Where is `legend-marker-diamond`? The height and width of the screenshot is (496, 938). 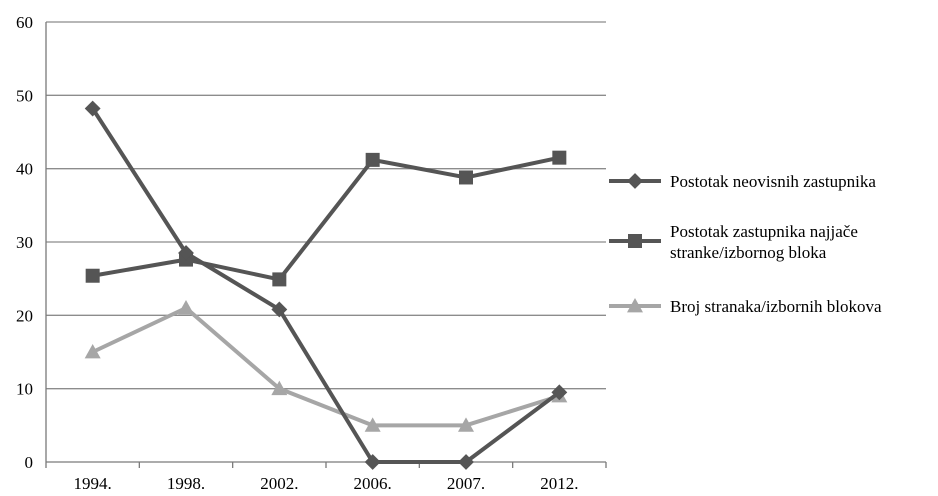 legend-marker-diamond is located at coordinates (635, 181).